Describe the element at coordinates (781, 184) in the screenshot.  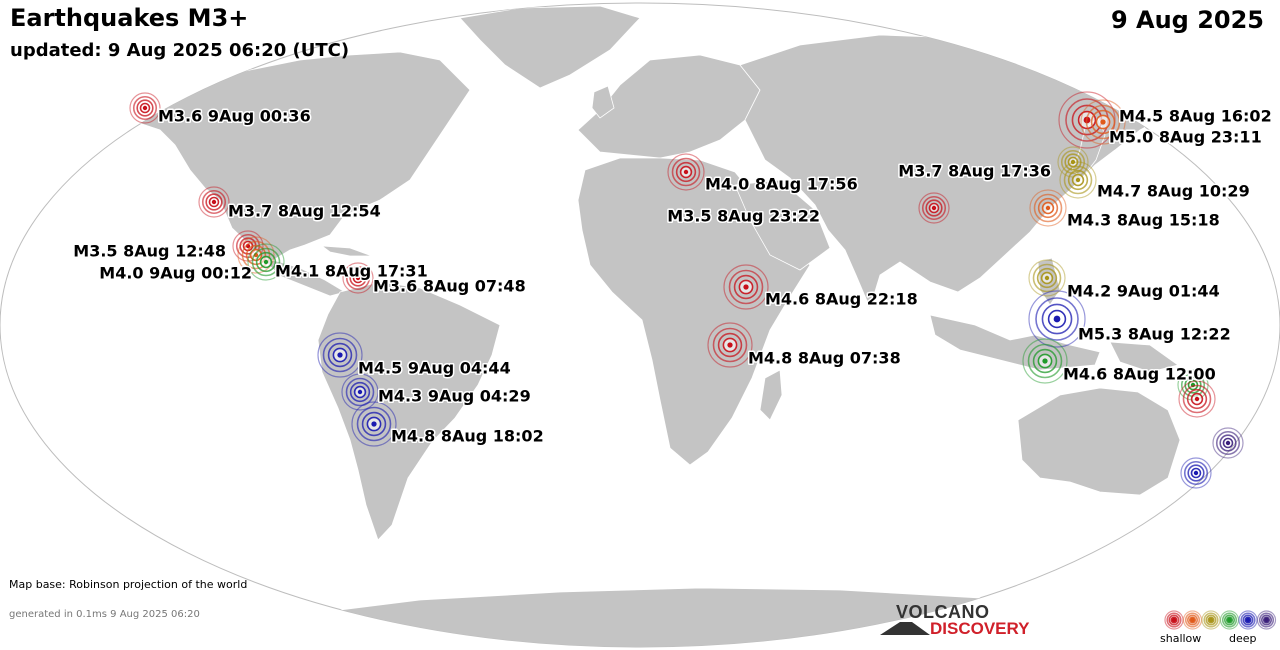
I see `earthquake-label: M4.0 8Aug 17:56` at that location.